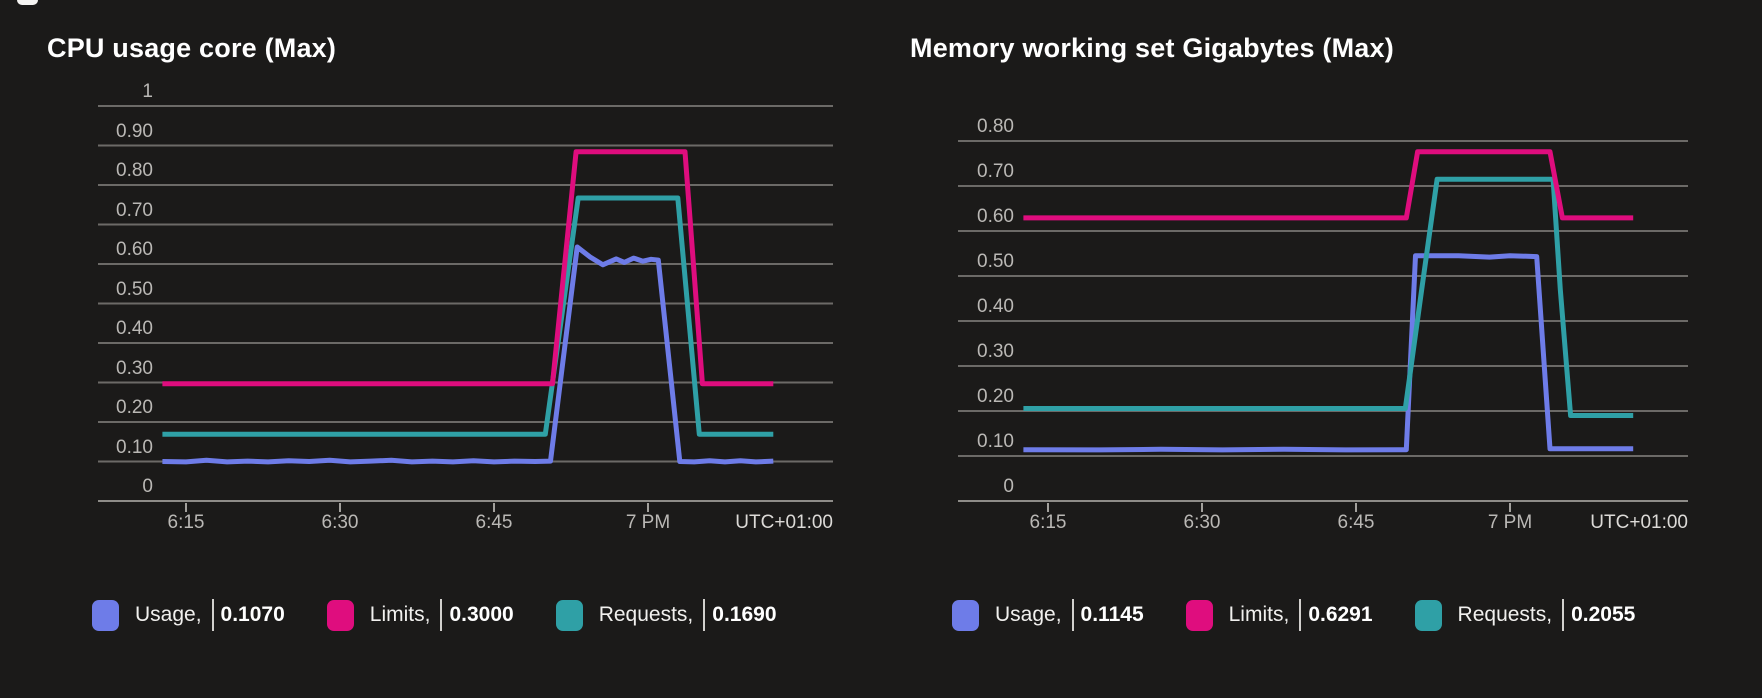 This screenshot has height=698, width=1762. I want to click on legend-value: 0.1070, so click(252, 614).